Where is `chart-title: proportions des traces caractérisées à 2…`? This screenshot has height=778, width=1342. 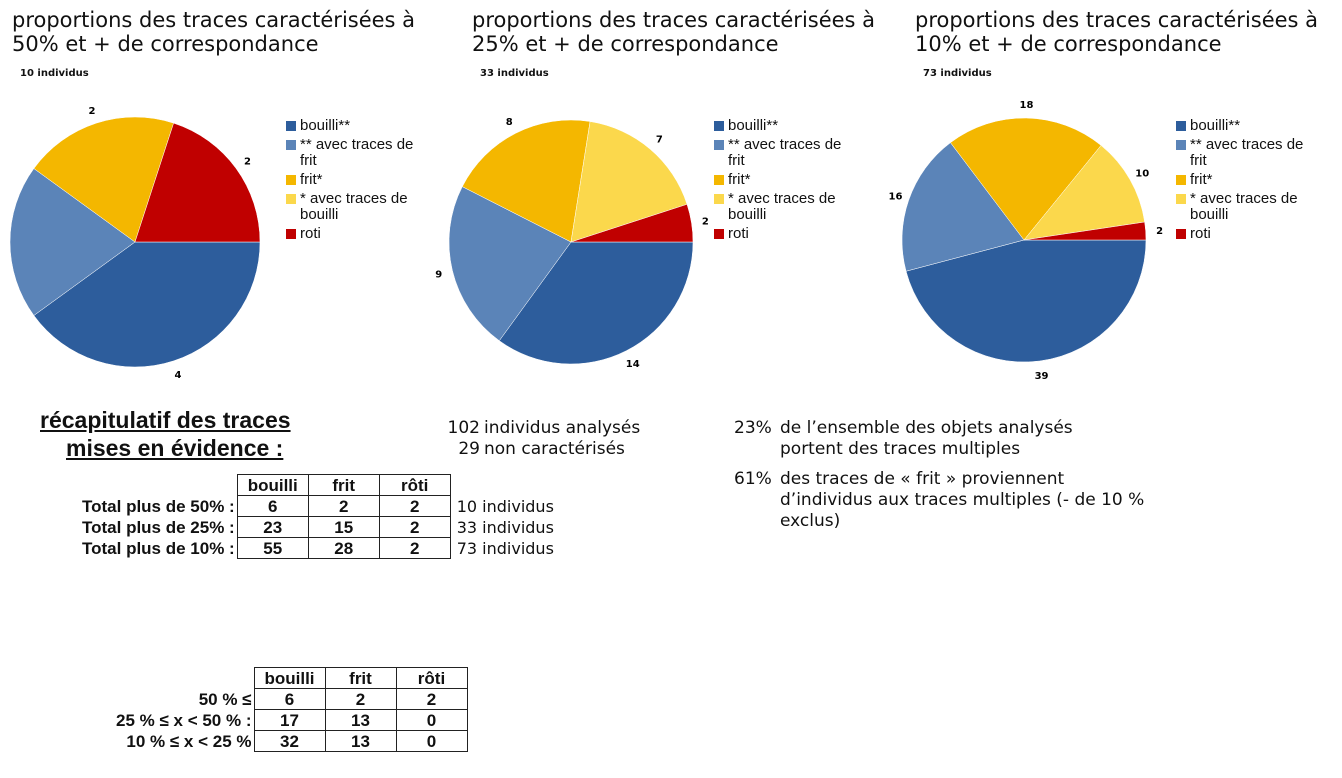
chart-title: proportions des traces caractérisées à 2… is located at coordinates (674, 32).